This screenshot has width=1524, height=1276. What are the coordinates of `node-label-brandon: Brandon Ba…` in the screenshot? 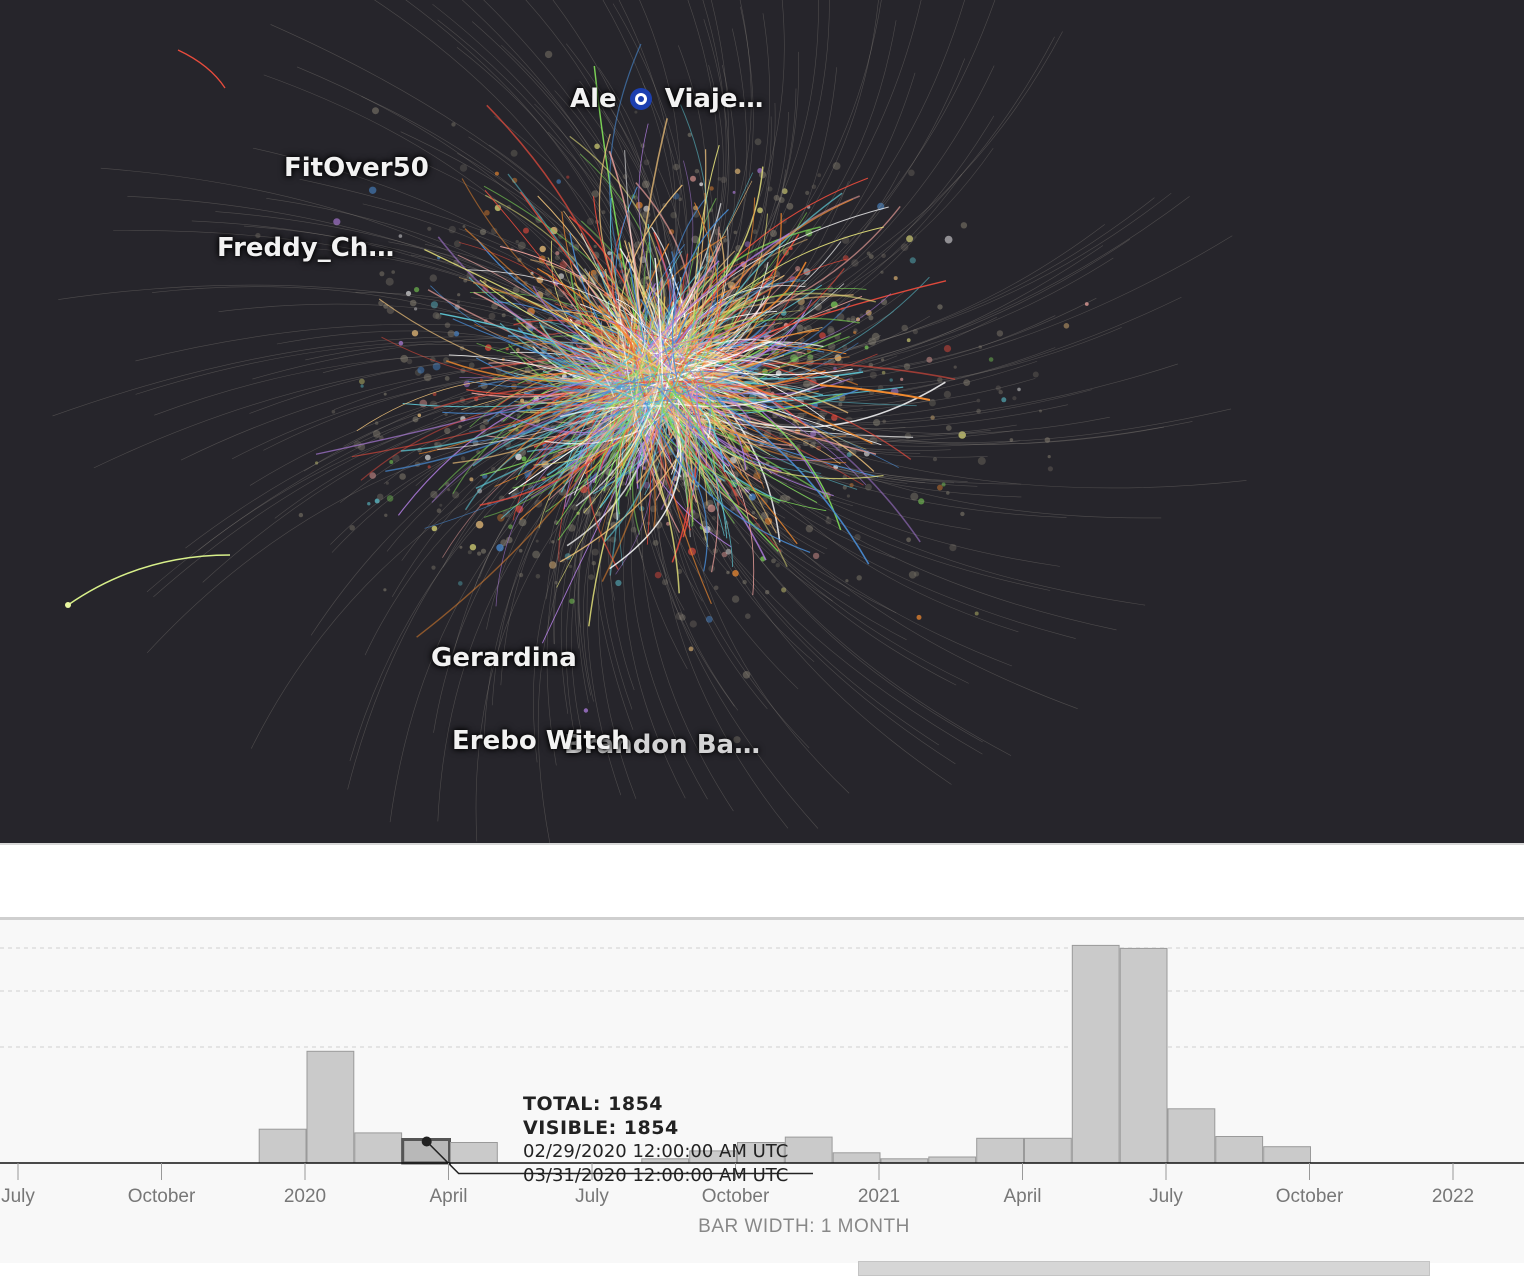 It's located at (662, 745).